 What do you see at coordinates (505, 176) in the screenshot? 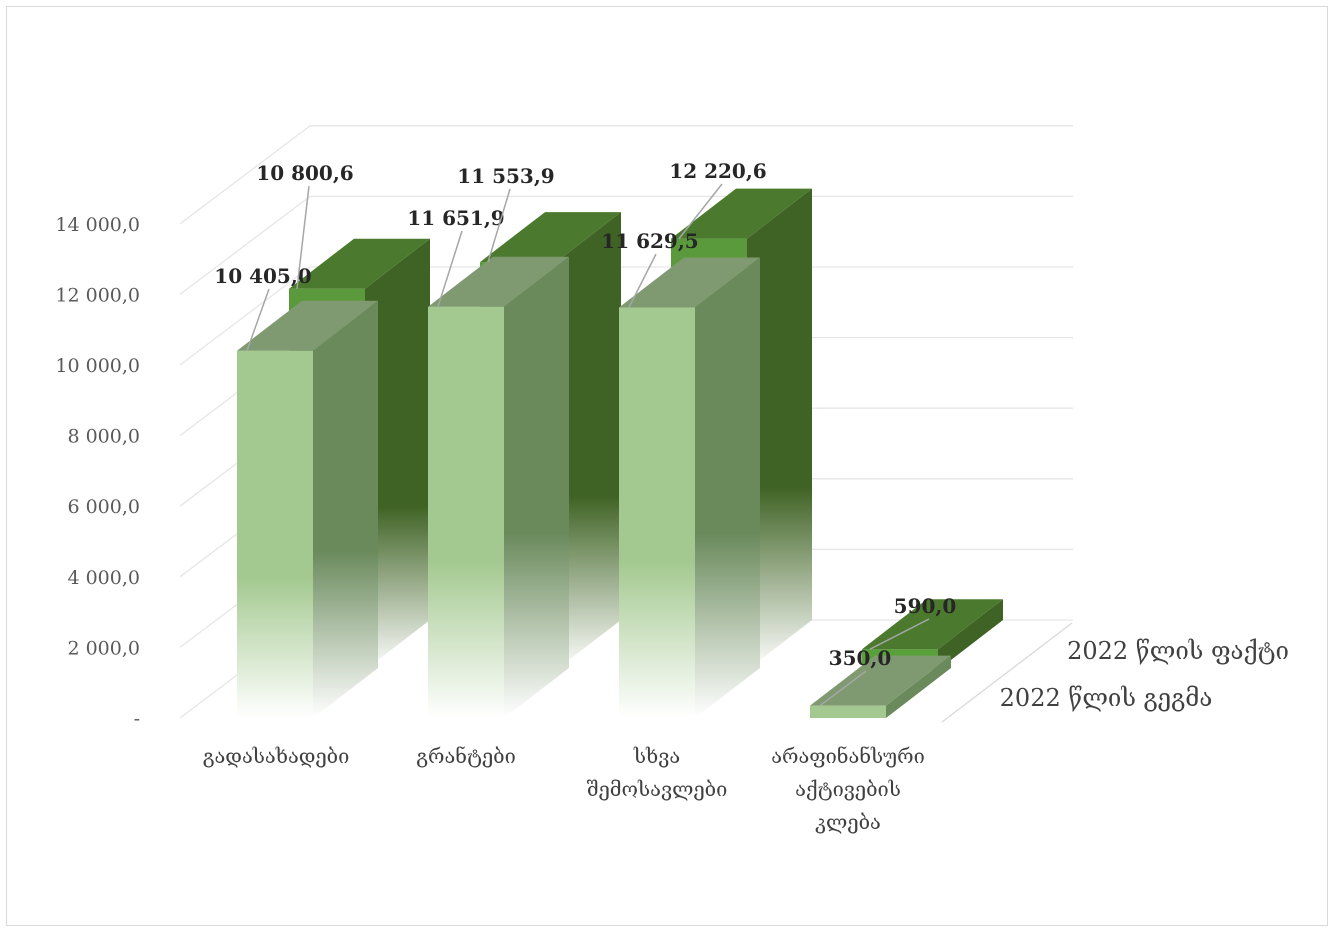
I see `data-label-fact: 11 553,9` at bounding box center [505, 176].